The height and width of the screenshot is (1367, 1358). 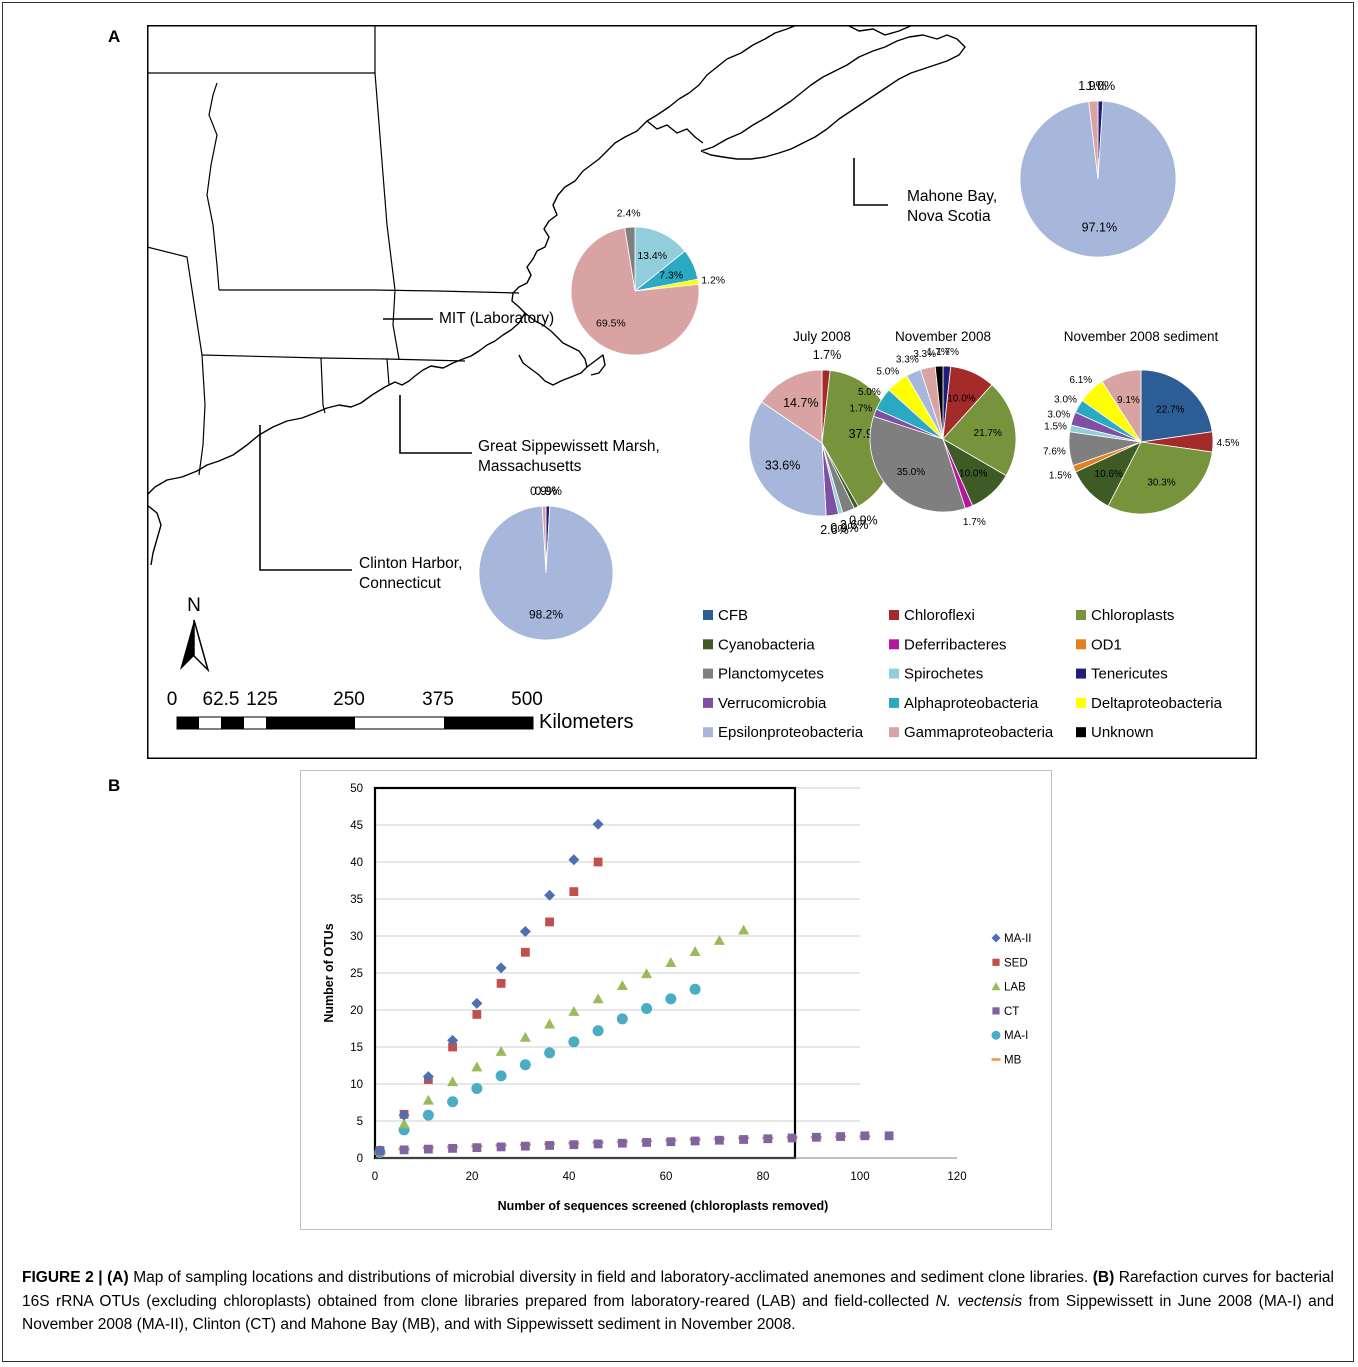 I want to click on pie-label: 97.1%, so click(x=1099, y=227).